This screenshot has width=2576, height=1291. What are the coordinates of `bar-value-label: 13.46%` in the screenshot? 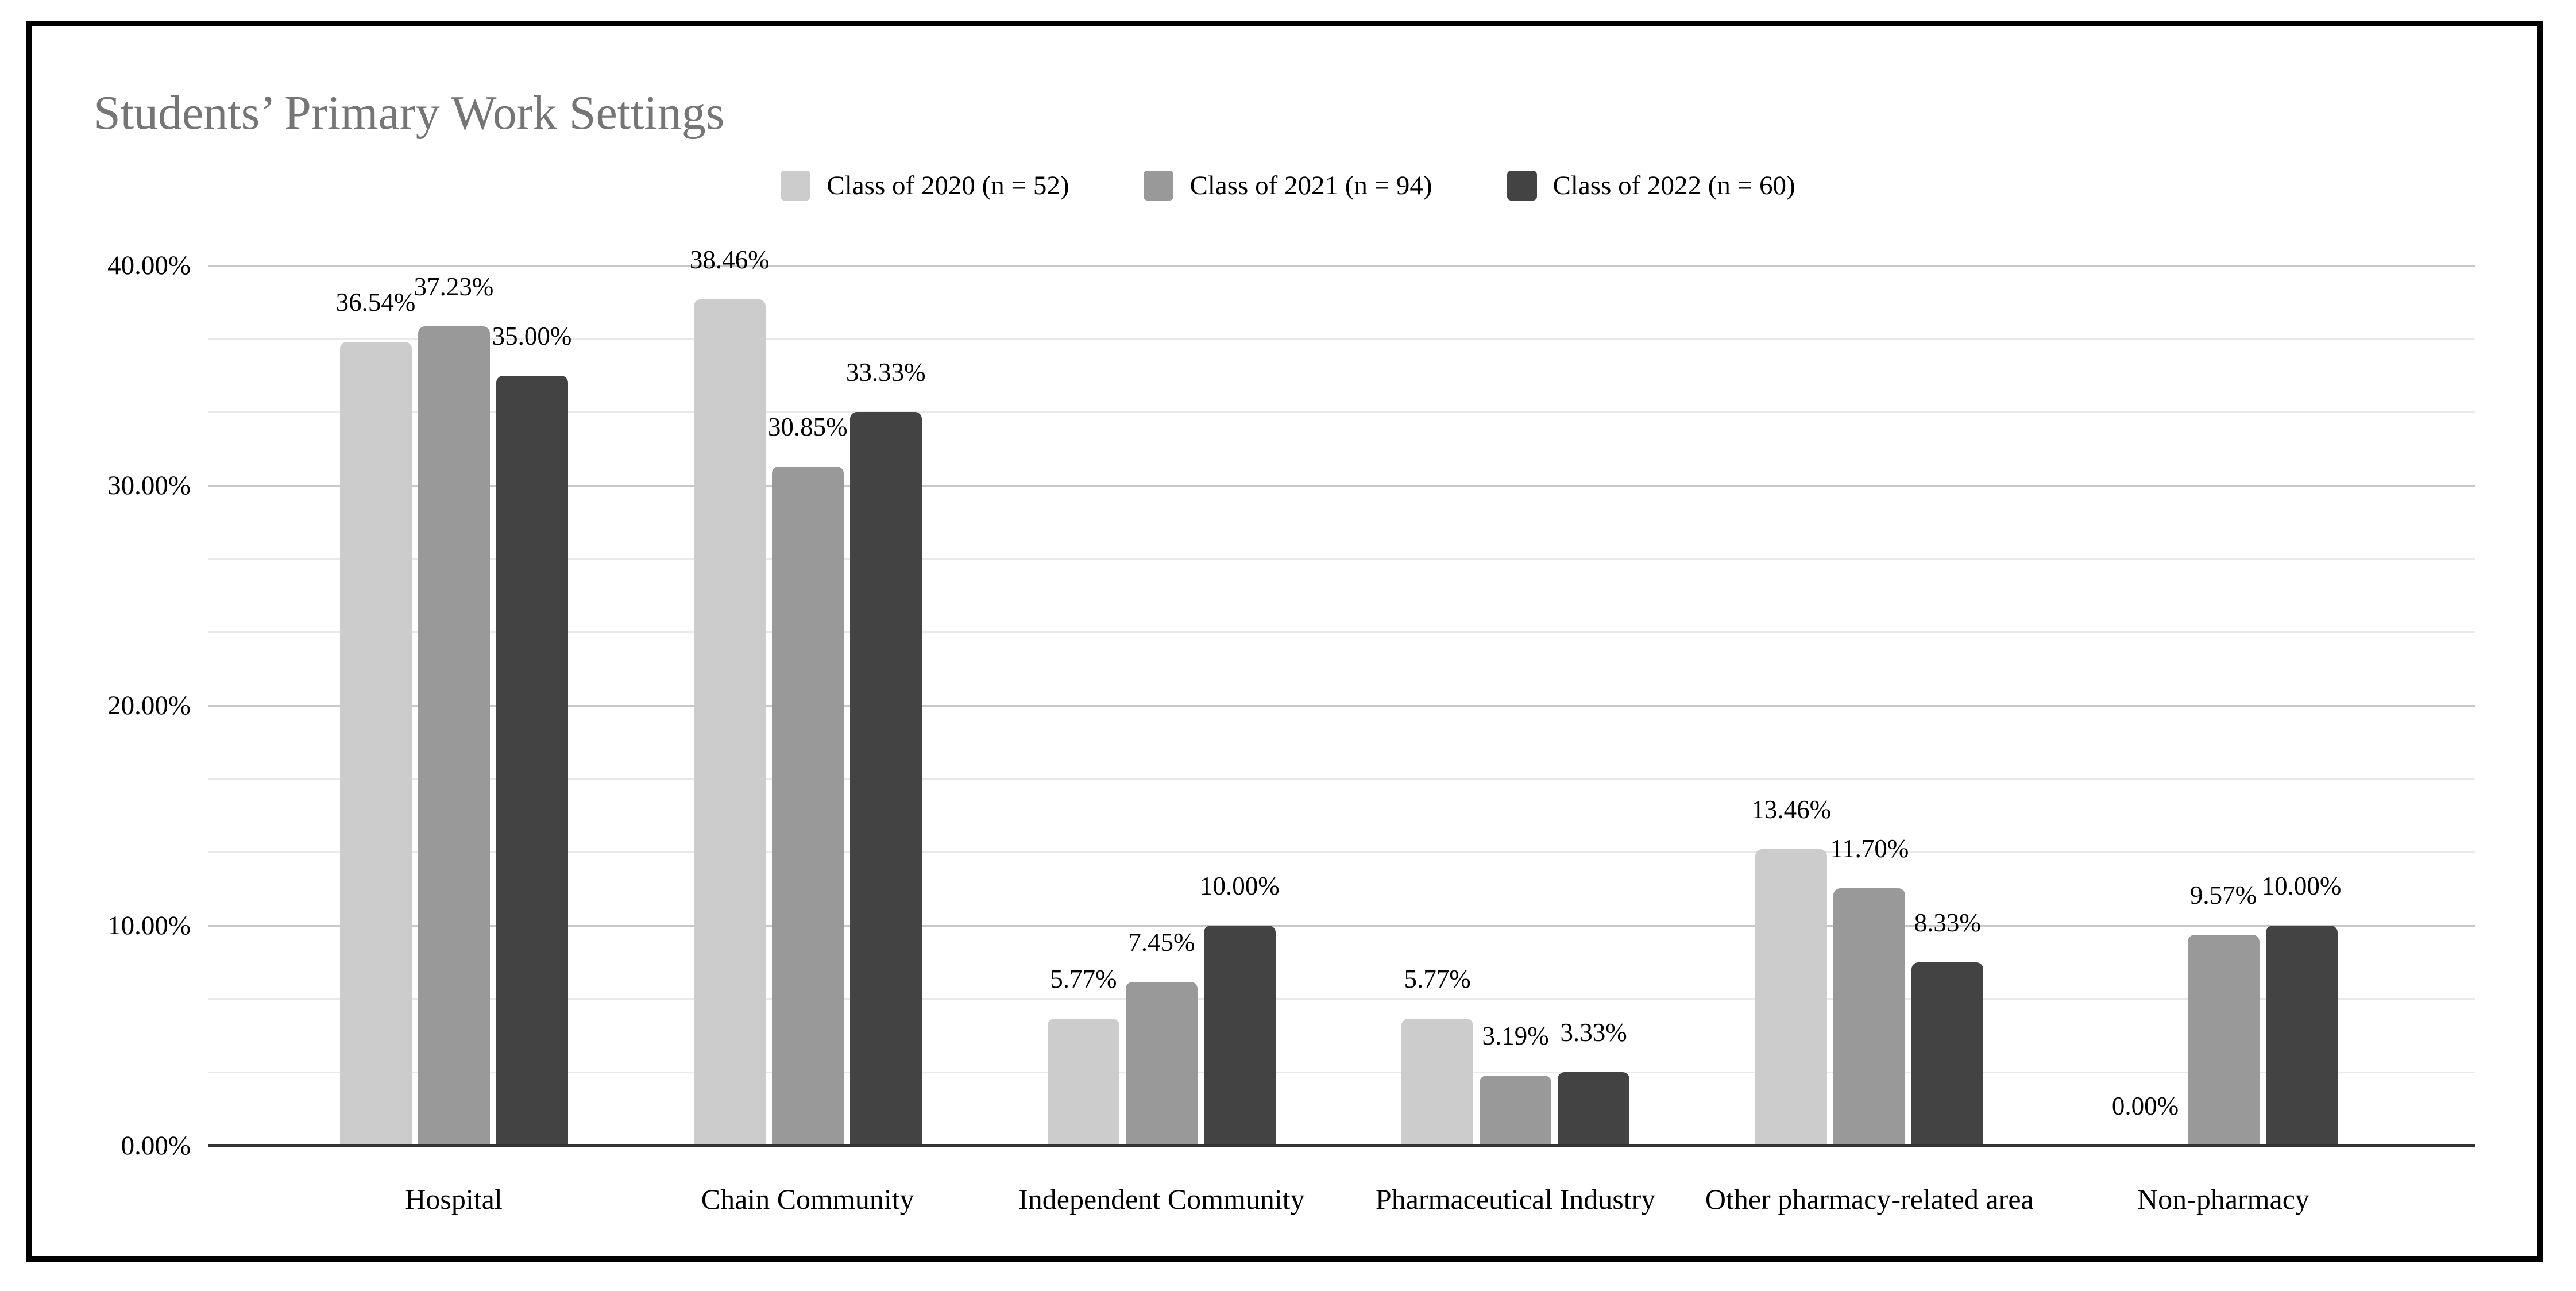 It's located at (1791, 809).